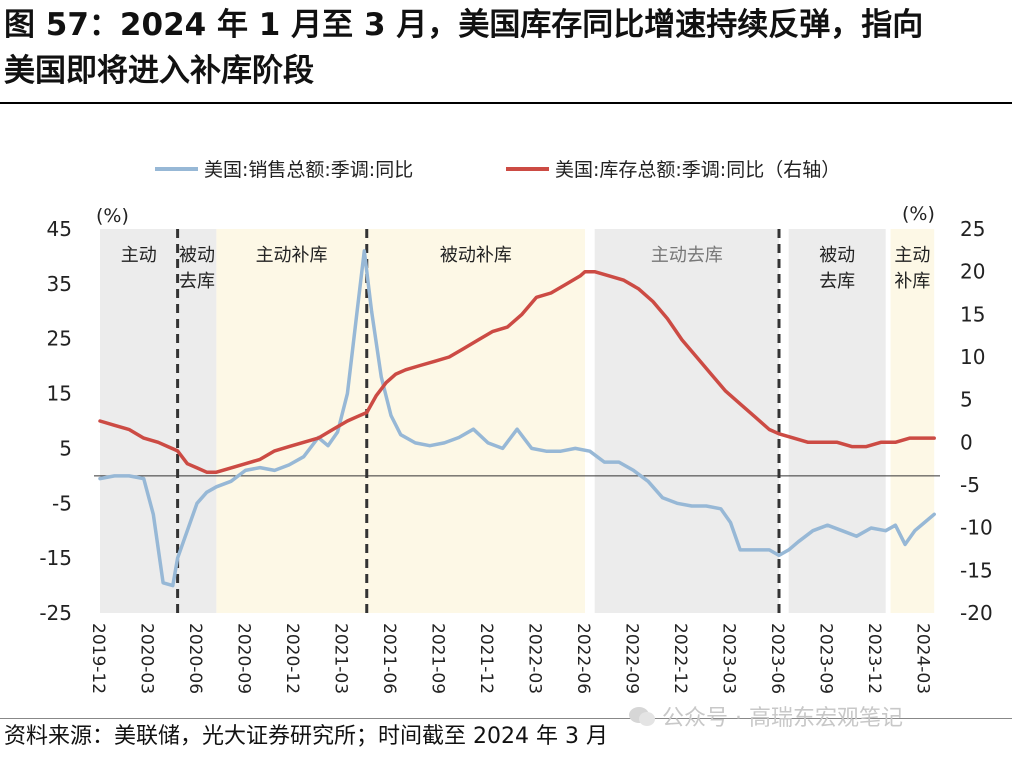 This screenshot has height=762, width=1012. What do you see at coordinates (777, 658) in the screenshot?
I see `x-tick-label: 2023-06` at bounding box center [777, 658].